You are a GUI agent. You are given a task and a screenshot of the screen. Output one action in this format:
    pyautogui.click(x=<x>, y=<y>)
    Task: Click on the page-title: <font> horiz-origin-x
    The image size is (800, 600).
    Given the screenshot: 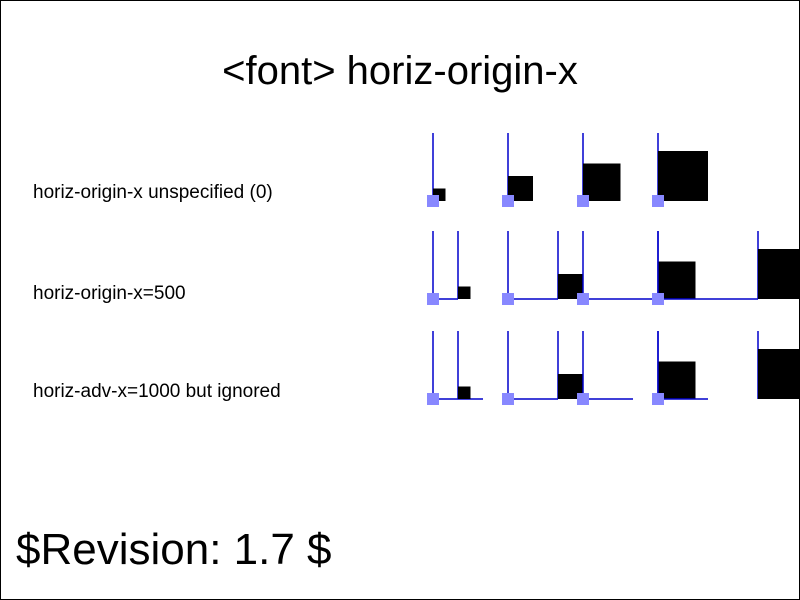 What is the action you would take?
    pyautogui.click(x=400, y=71)
    